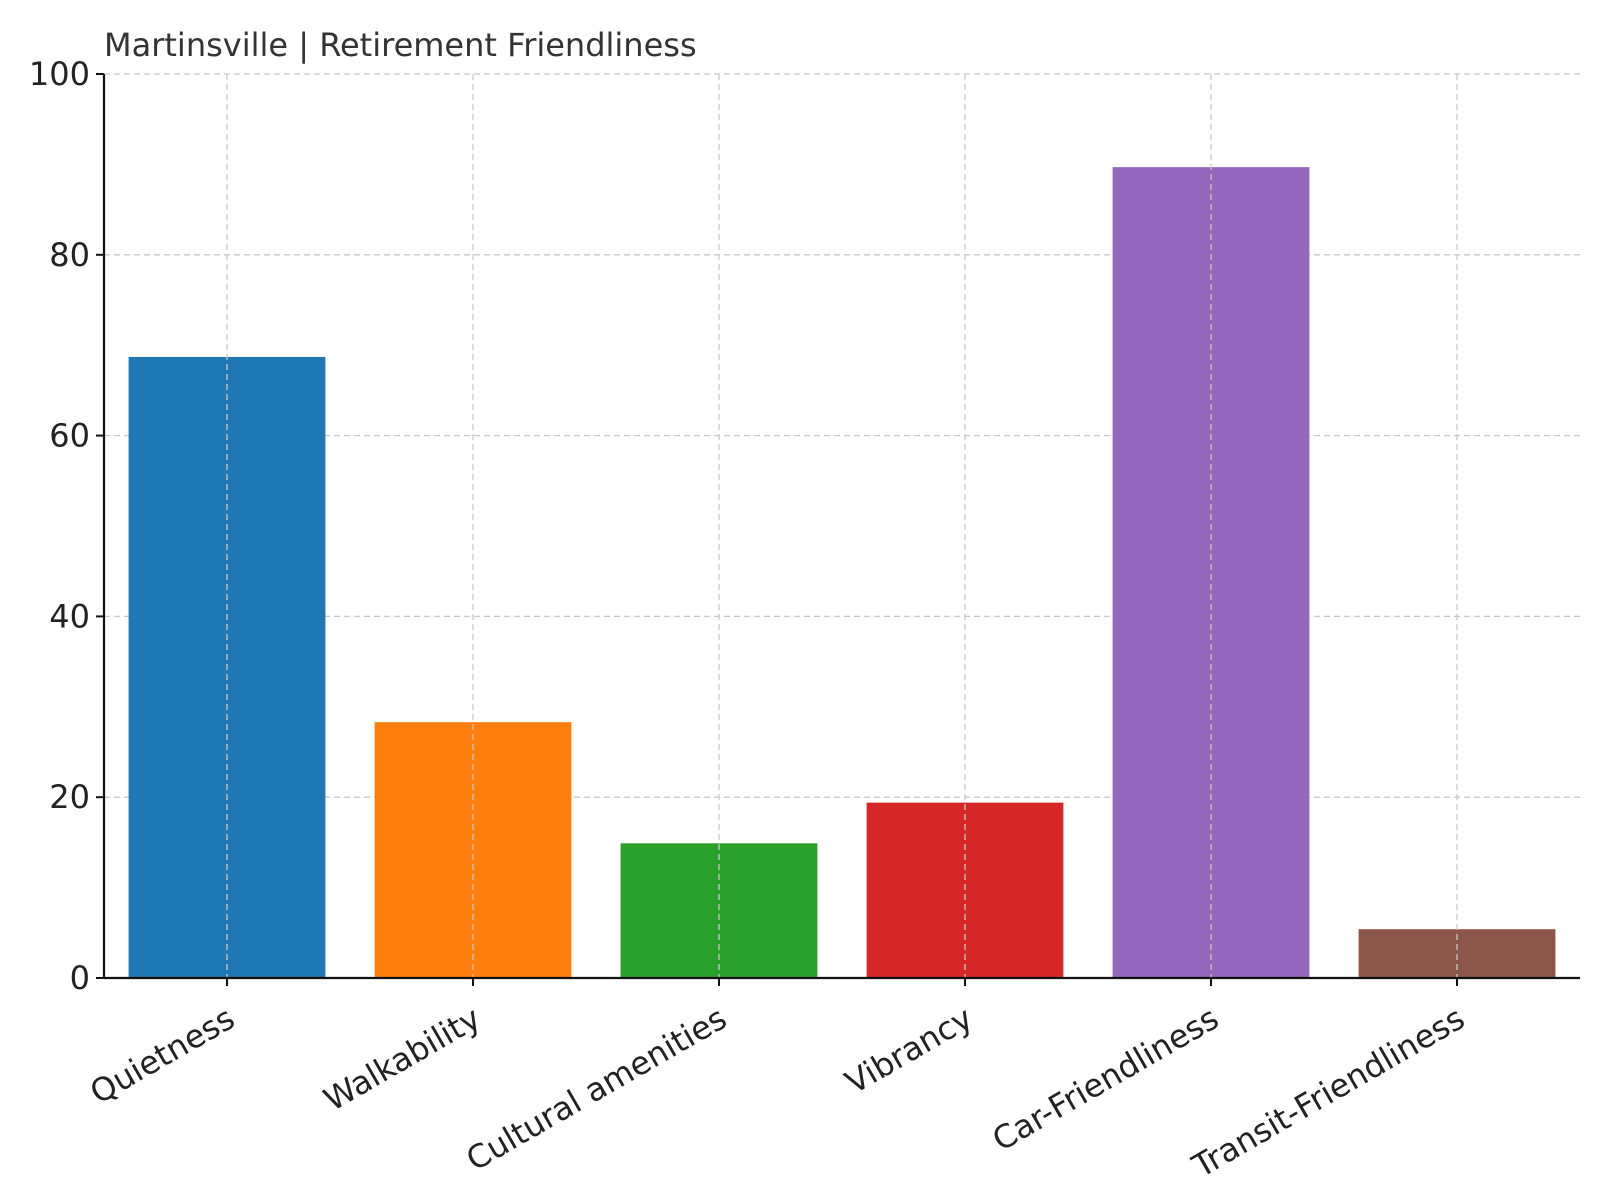 This screenshot has height=1200, width=1600. Describe the element at coordinates (66, 526) in the screenshot. I see `y-axis-ticks: 0 20 40 60 80 100` at that location.